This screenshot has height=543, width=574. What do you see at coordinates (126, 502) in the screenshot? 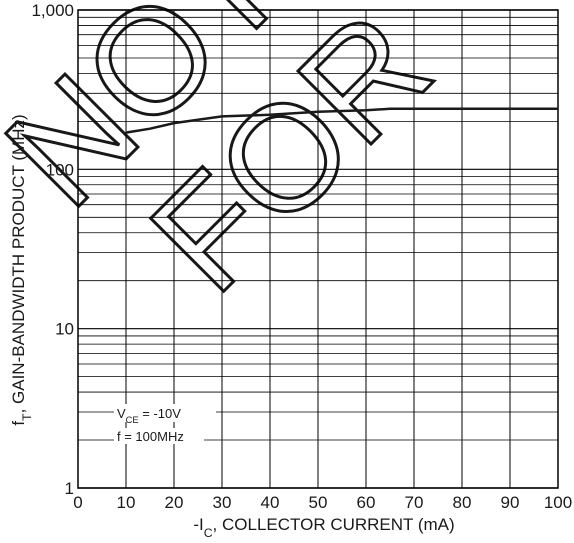
I see `x-tick-label: 10` at bounding box center [126, 502].